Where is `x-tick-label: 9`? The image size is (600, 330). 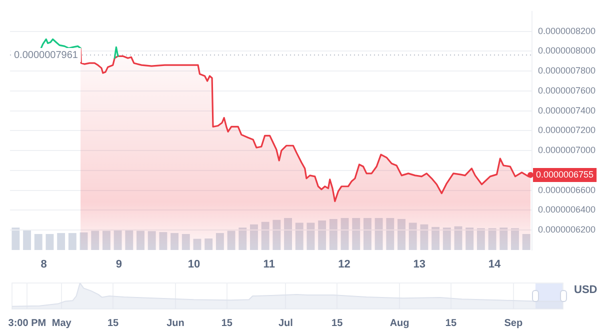 x-tick-label: 9 is located at coordinates (119, 264).